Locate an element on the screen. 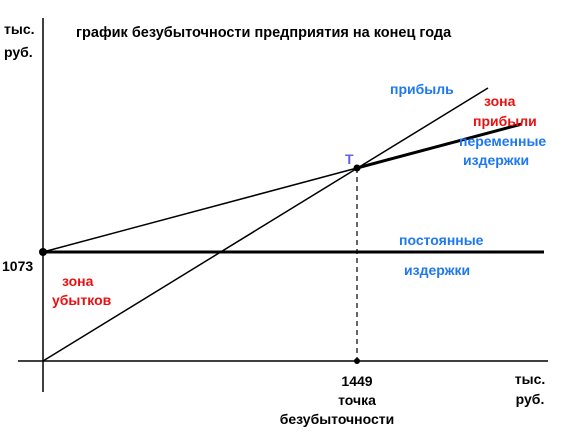 This screenshot has height=441, width=588. y-axis-label-line1: тыс. is located at coordinates (19, 29).